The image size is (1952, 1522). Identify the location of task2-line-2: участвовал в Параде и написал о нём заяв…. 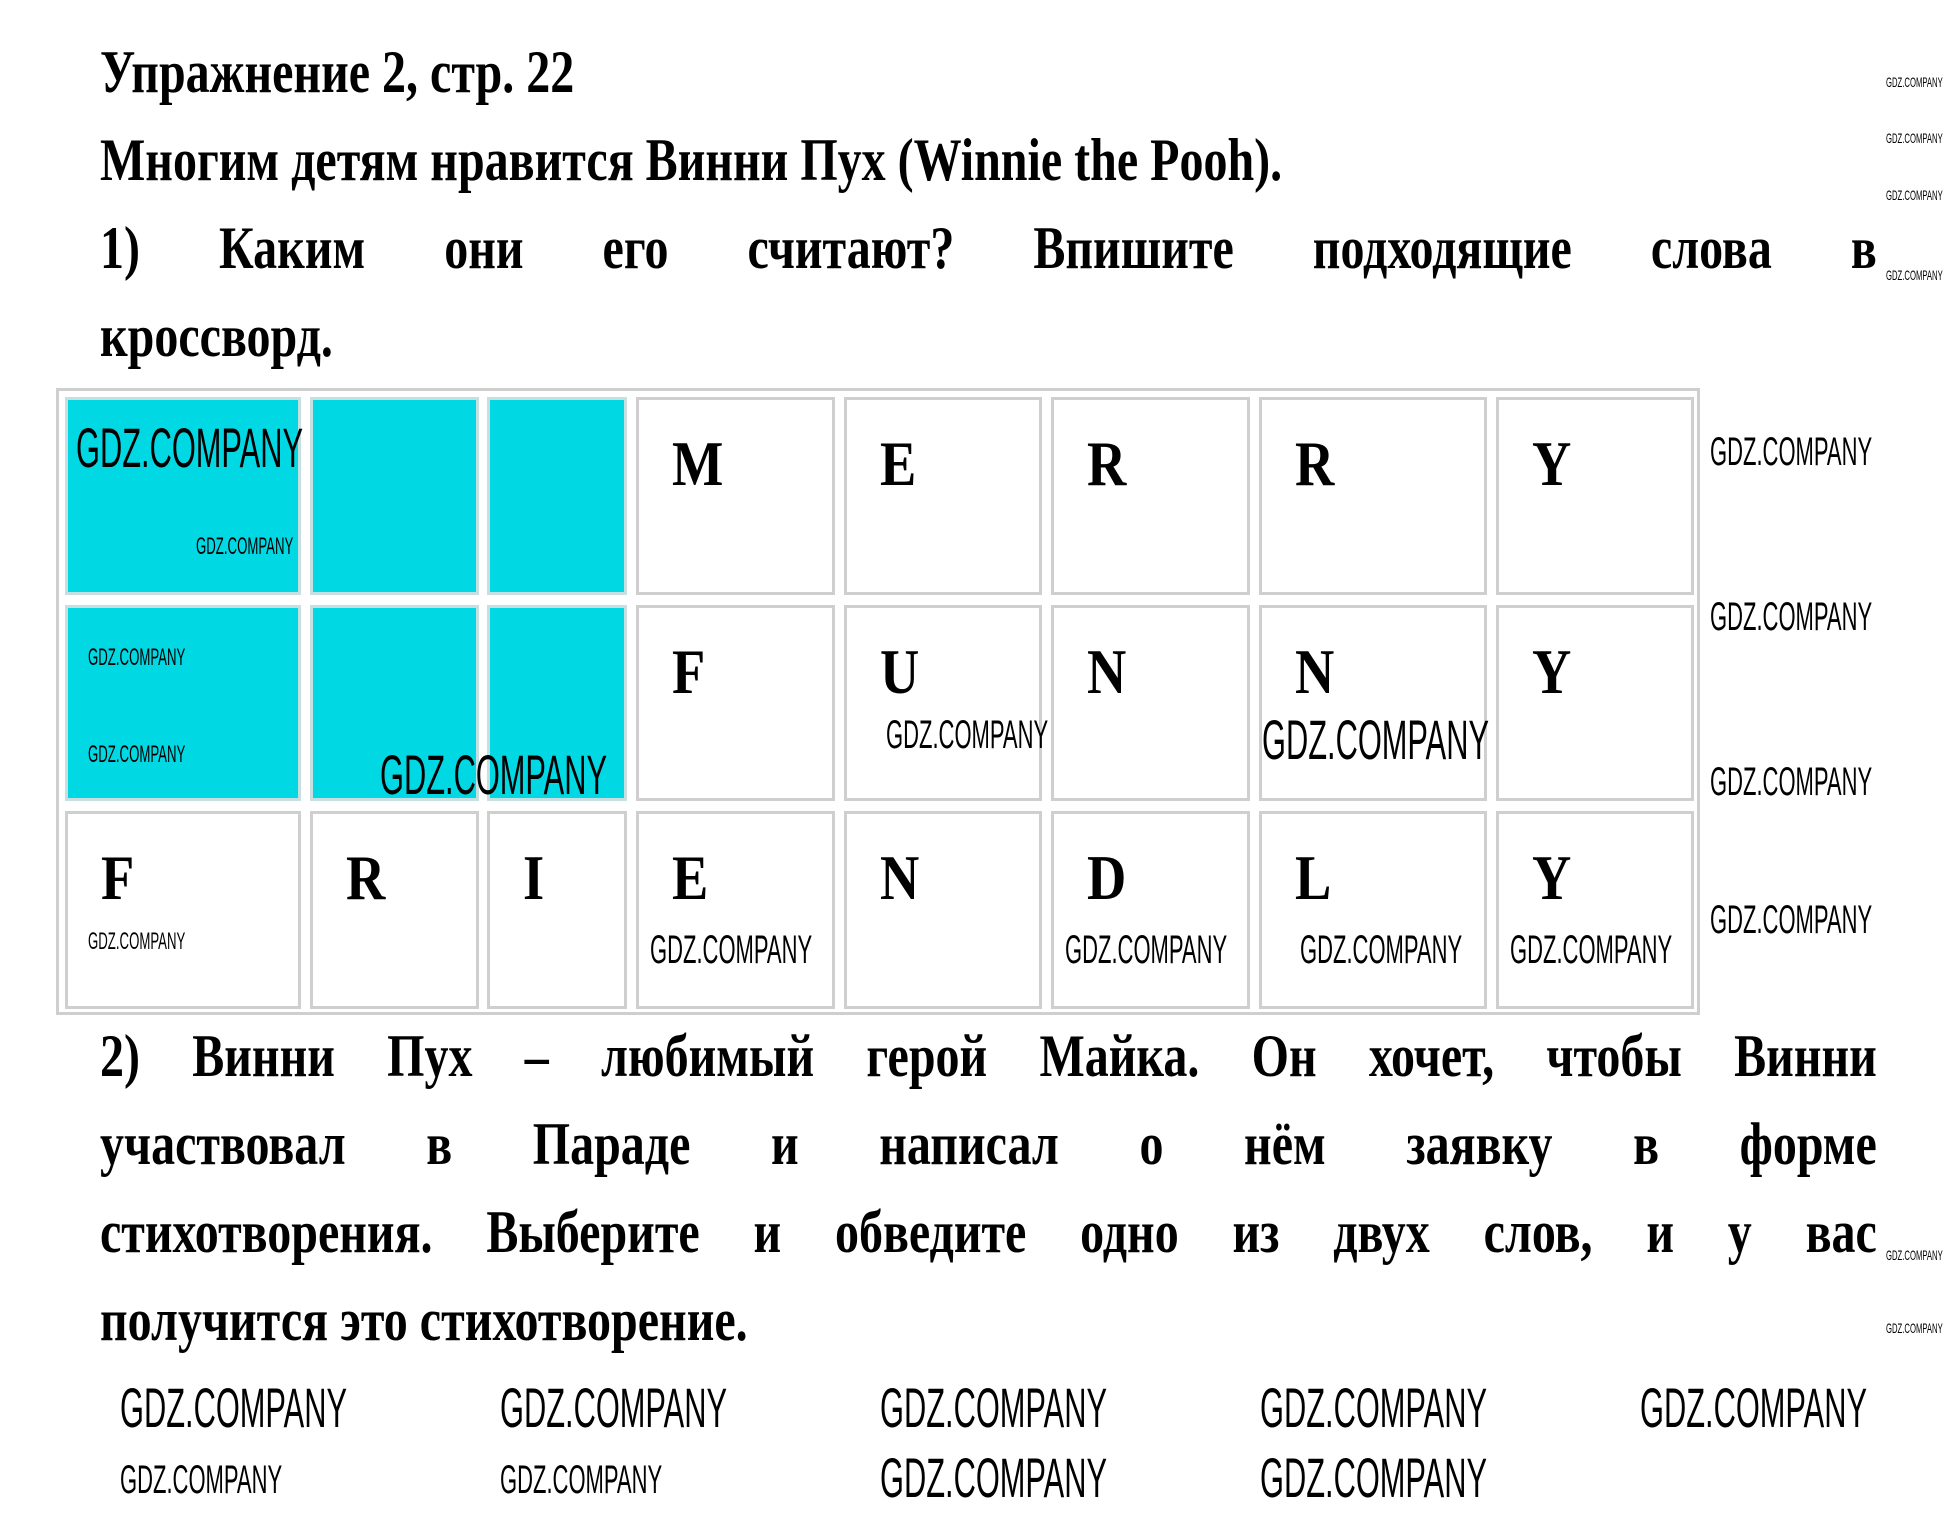
(988, 1144).